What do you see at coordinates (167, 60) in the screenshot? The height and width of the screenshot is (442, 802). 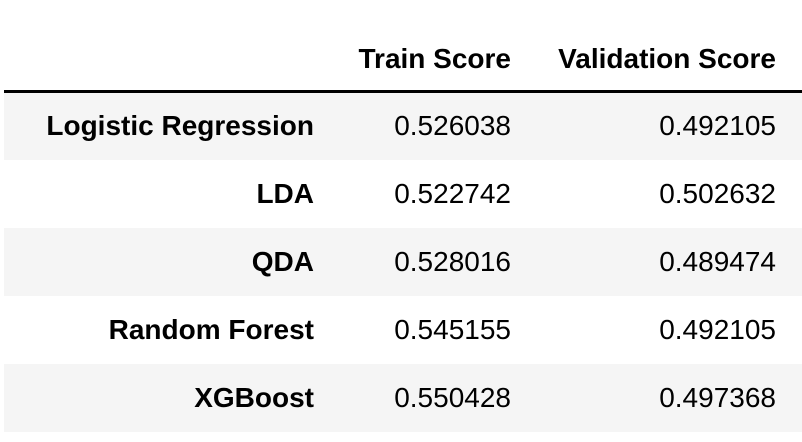 I see `index-header-blank` at bounding box center [167, 60].